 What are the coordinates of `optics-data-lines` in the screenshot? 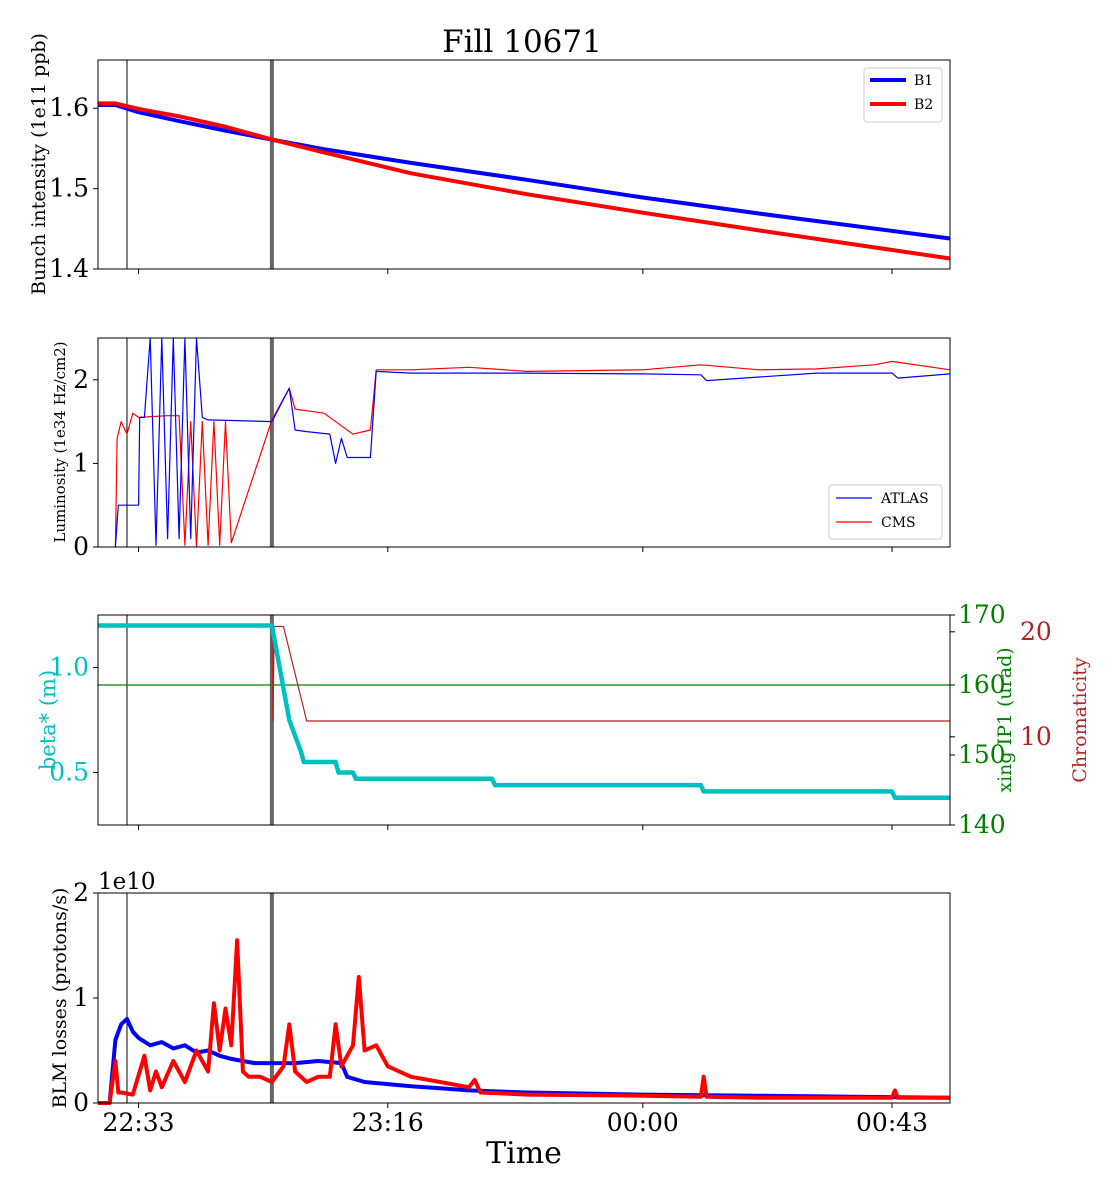 It's located at (524, 720).